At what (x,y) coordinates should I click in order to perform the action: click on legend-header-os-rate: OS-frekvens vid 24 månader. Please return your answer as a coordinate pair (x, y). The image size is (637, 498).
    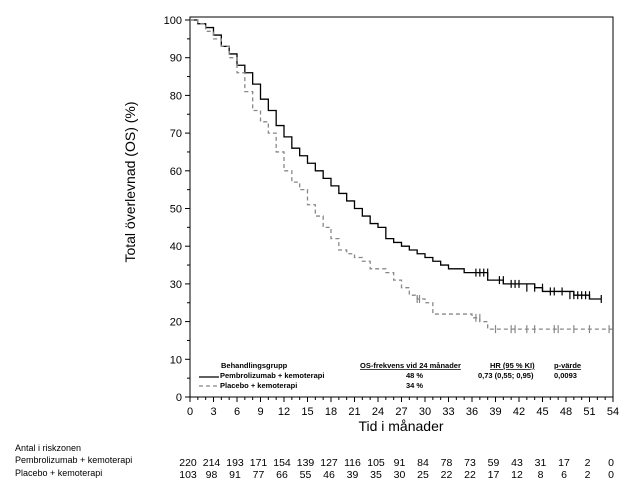
    Looking at the image, I should click on (410, 365).